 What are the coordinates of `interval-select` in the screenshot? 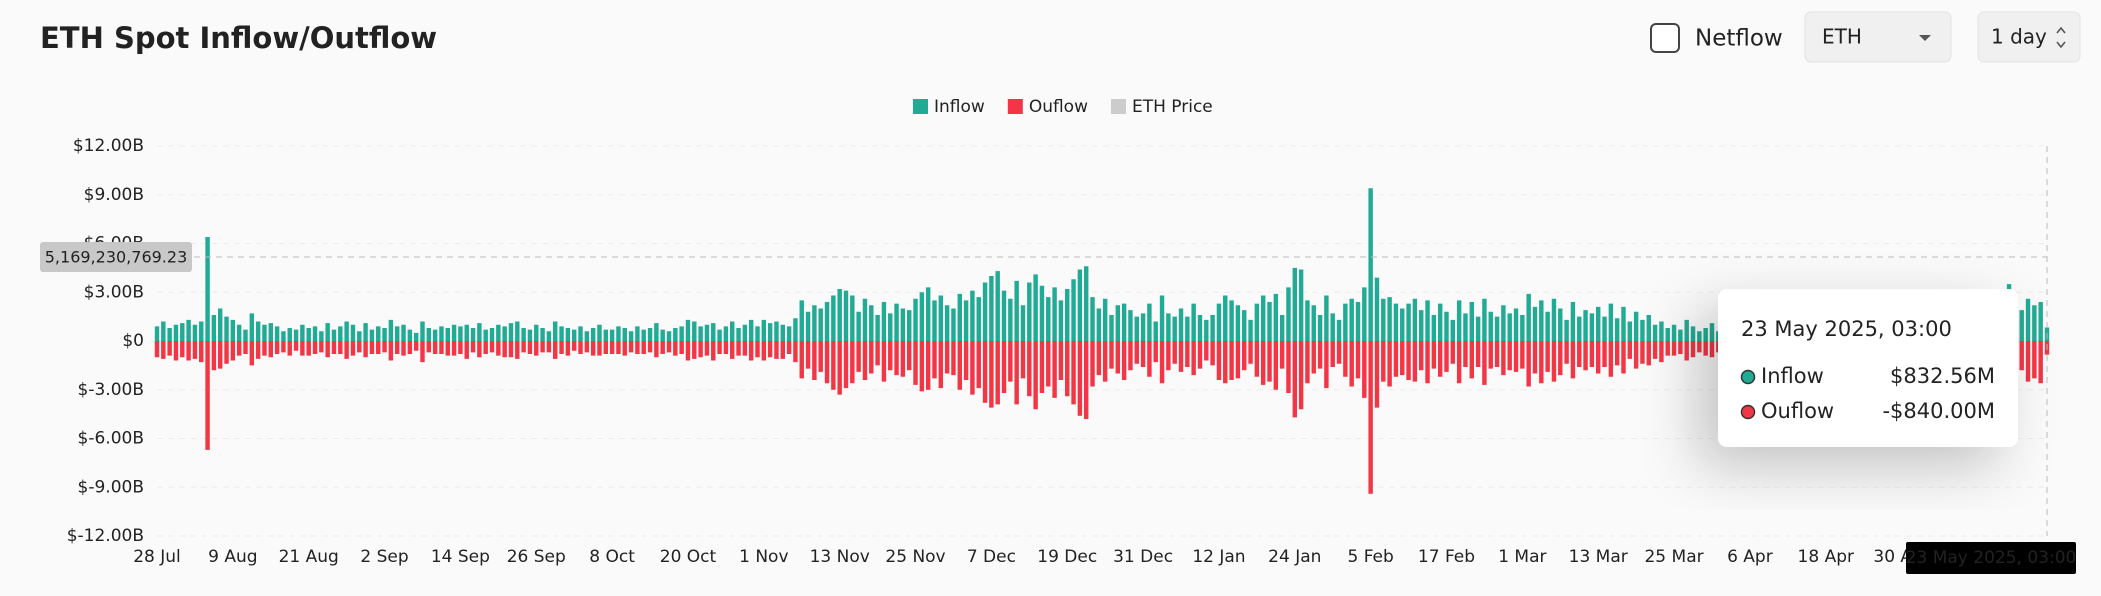 It's located at (2029, 37).